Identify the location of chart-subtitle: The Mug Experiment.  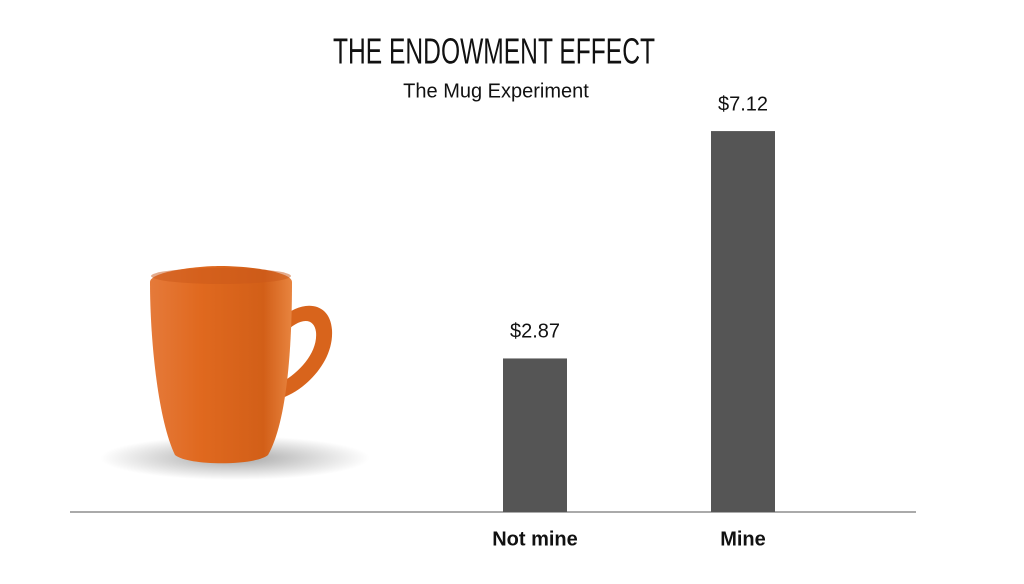
(496, 91).